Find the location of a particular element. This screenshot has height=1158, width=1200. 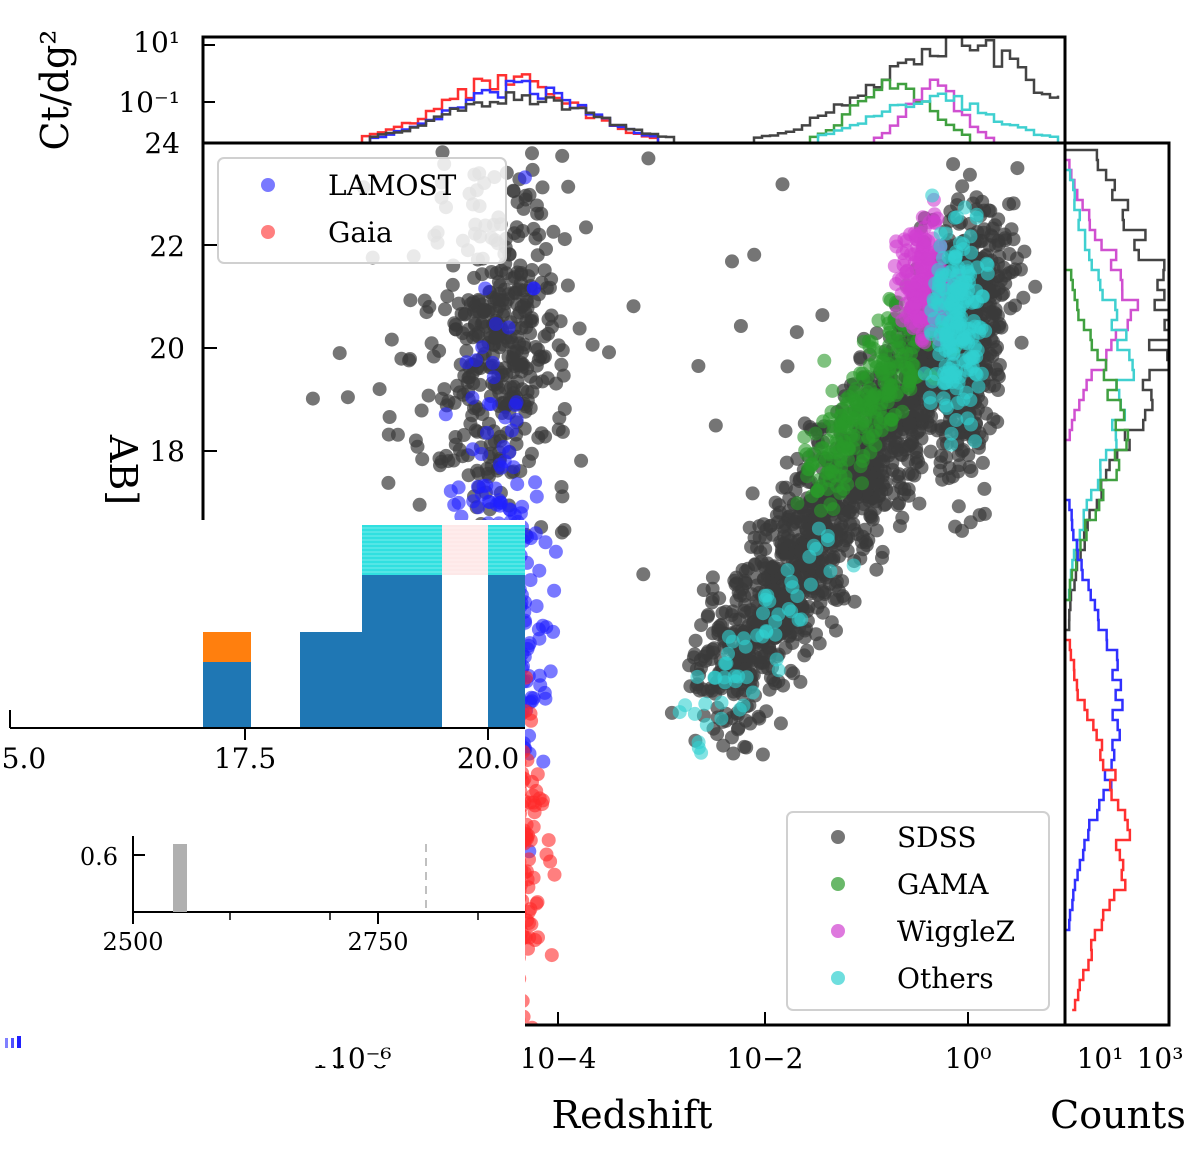

right-hist-others is located at coordinates (1100, 580).